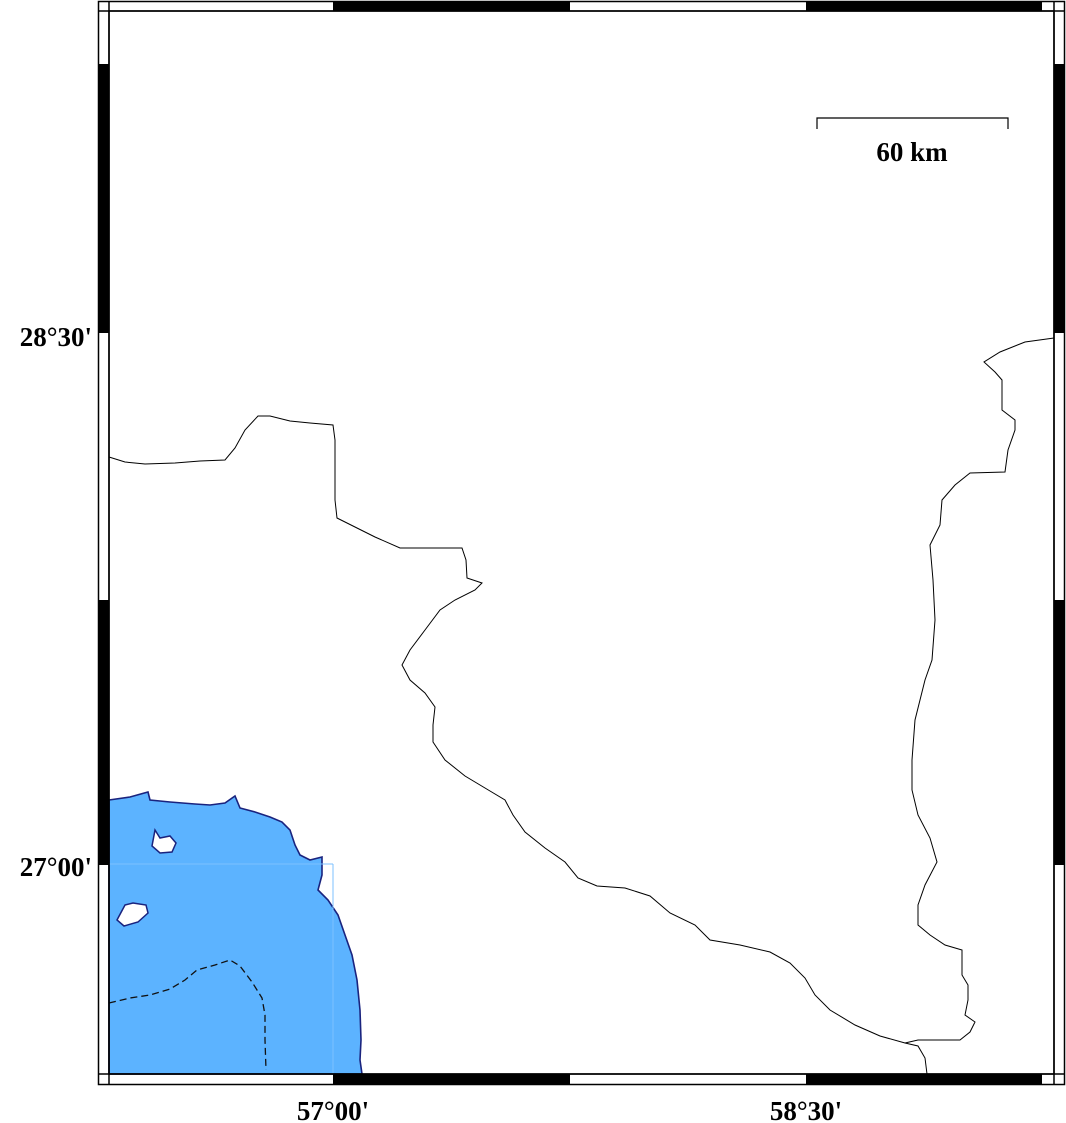 This screenshot has height=1123, width=1066. I want to click on scale-bar: 60 km, so click(912, 142).